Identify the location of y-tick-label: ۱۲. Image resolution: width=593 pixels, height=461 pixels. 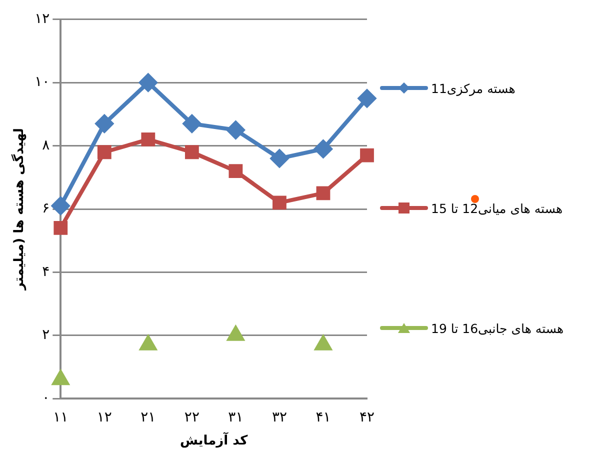
(42, 19).